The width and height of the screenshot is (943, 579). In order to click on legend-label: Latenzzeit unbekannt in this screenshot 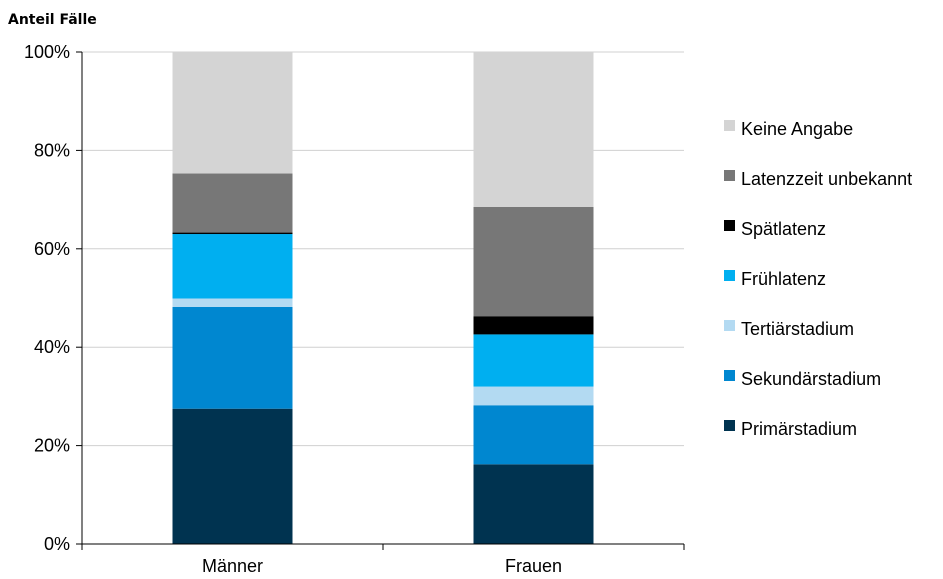, I will do `click(826, 179)`.